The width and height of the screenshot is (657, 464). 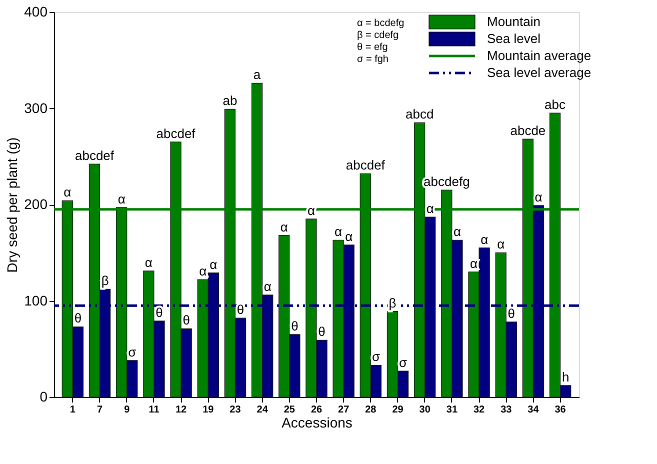 I want to click on x-tick-label: 34, so click(x=534, y=410).